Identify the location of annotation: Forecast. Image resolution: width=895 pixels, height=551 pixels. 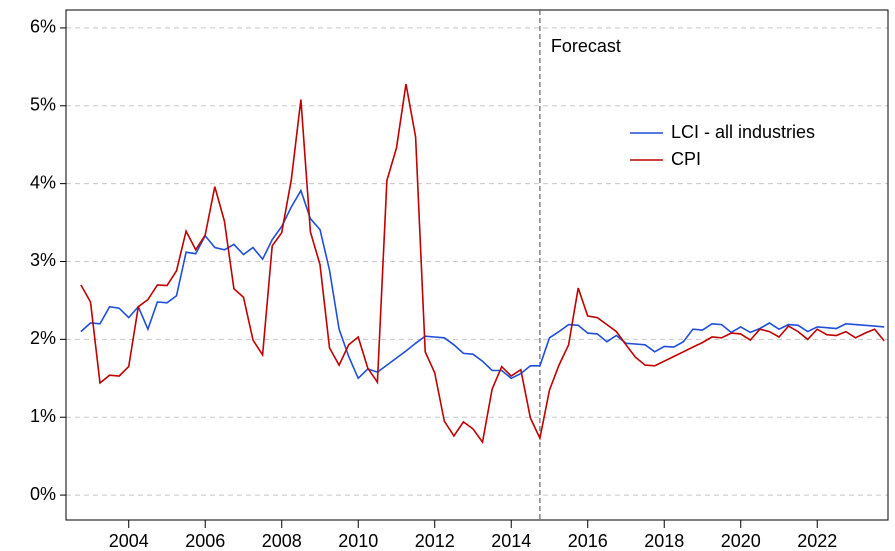
(586, 46).